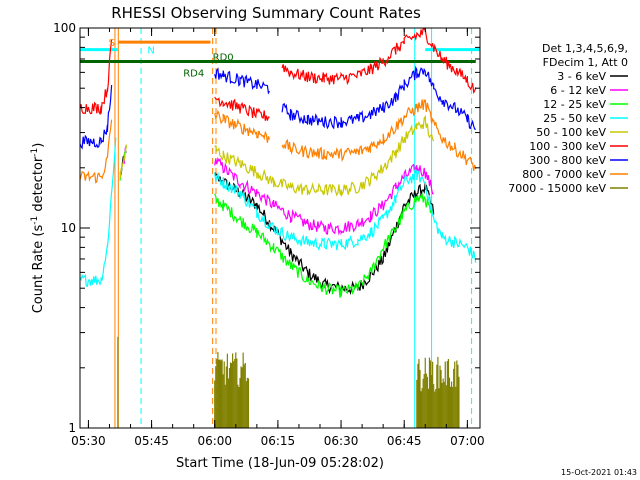 The width and height of the screenshot is (640, 480). I want to click on x-tick-label-0: 05:30, so click(88, 441).